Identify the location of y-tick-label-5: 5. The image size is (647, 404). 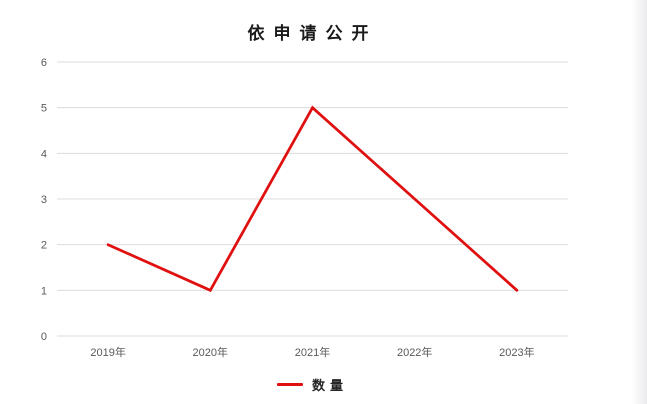
(44, 109).